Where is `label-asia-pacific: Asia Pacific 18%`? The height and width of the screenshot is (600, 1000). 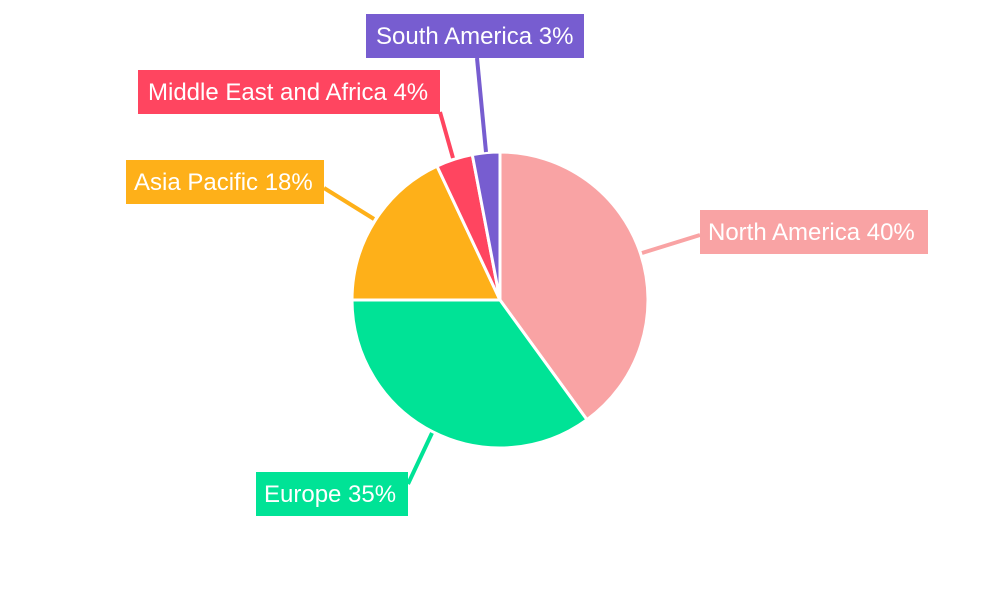
label-asia-pacific: Asia Pacific 18% is located at coordinates (225, 182).